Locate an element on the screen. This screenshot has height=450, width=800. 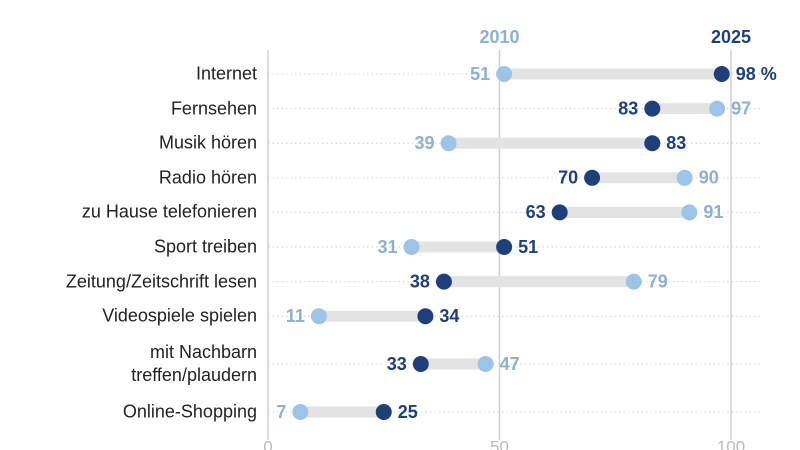
x-tick-label: 100 is located at coordinates (731, 443).